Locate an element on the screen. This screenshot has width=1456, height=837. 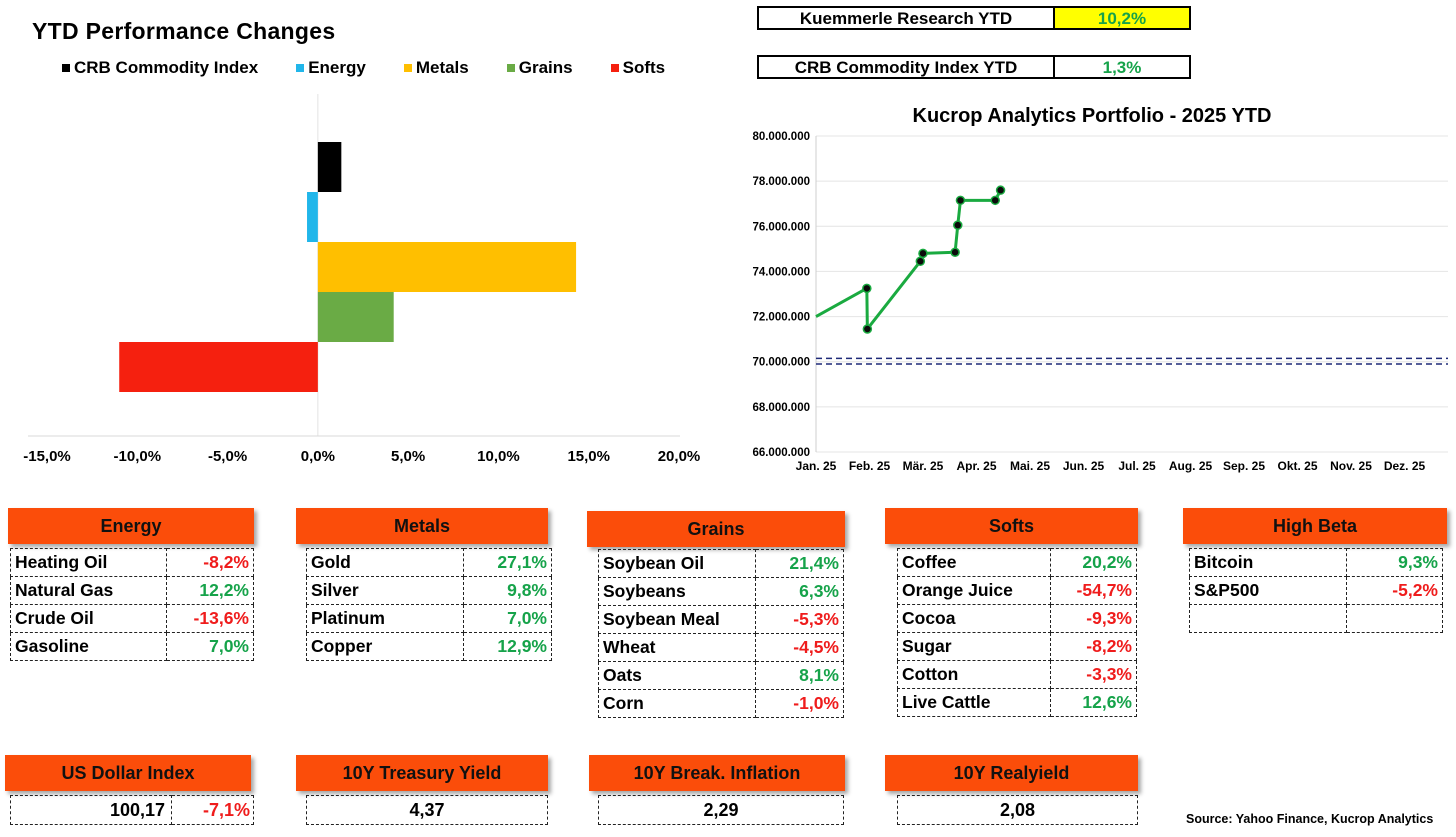
x-tick-label: Feb. 25 is located at coordinates (870, 466).